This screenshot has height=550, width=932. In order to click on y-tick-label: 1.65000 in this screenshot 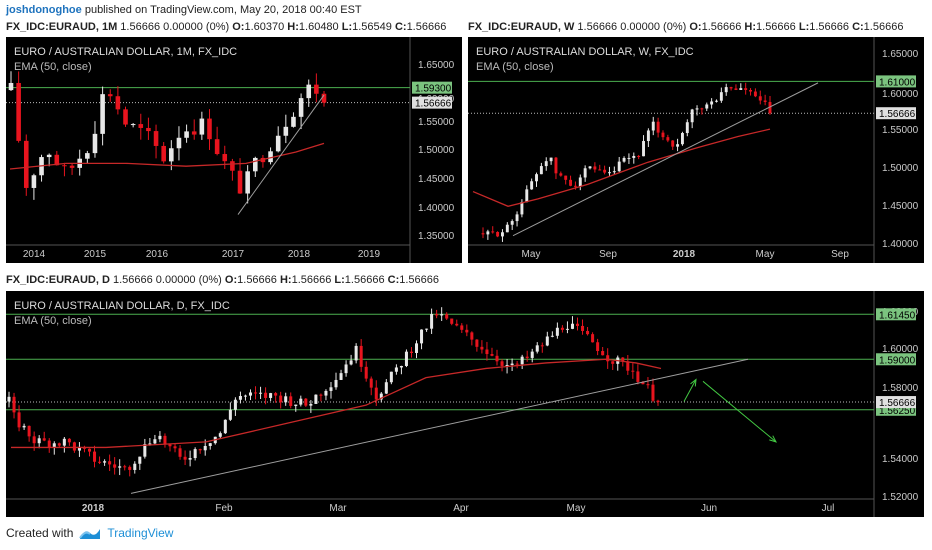, I will do `click(900, 54)`.